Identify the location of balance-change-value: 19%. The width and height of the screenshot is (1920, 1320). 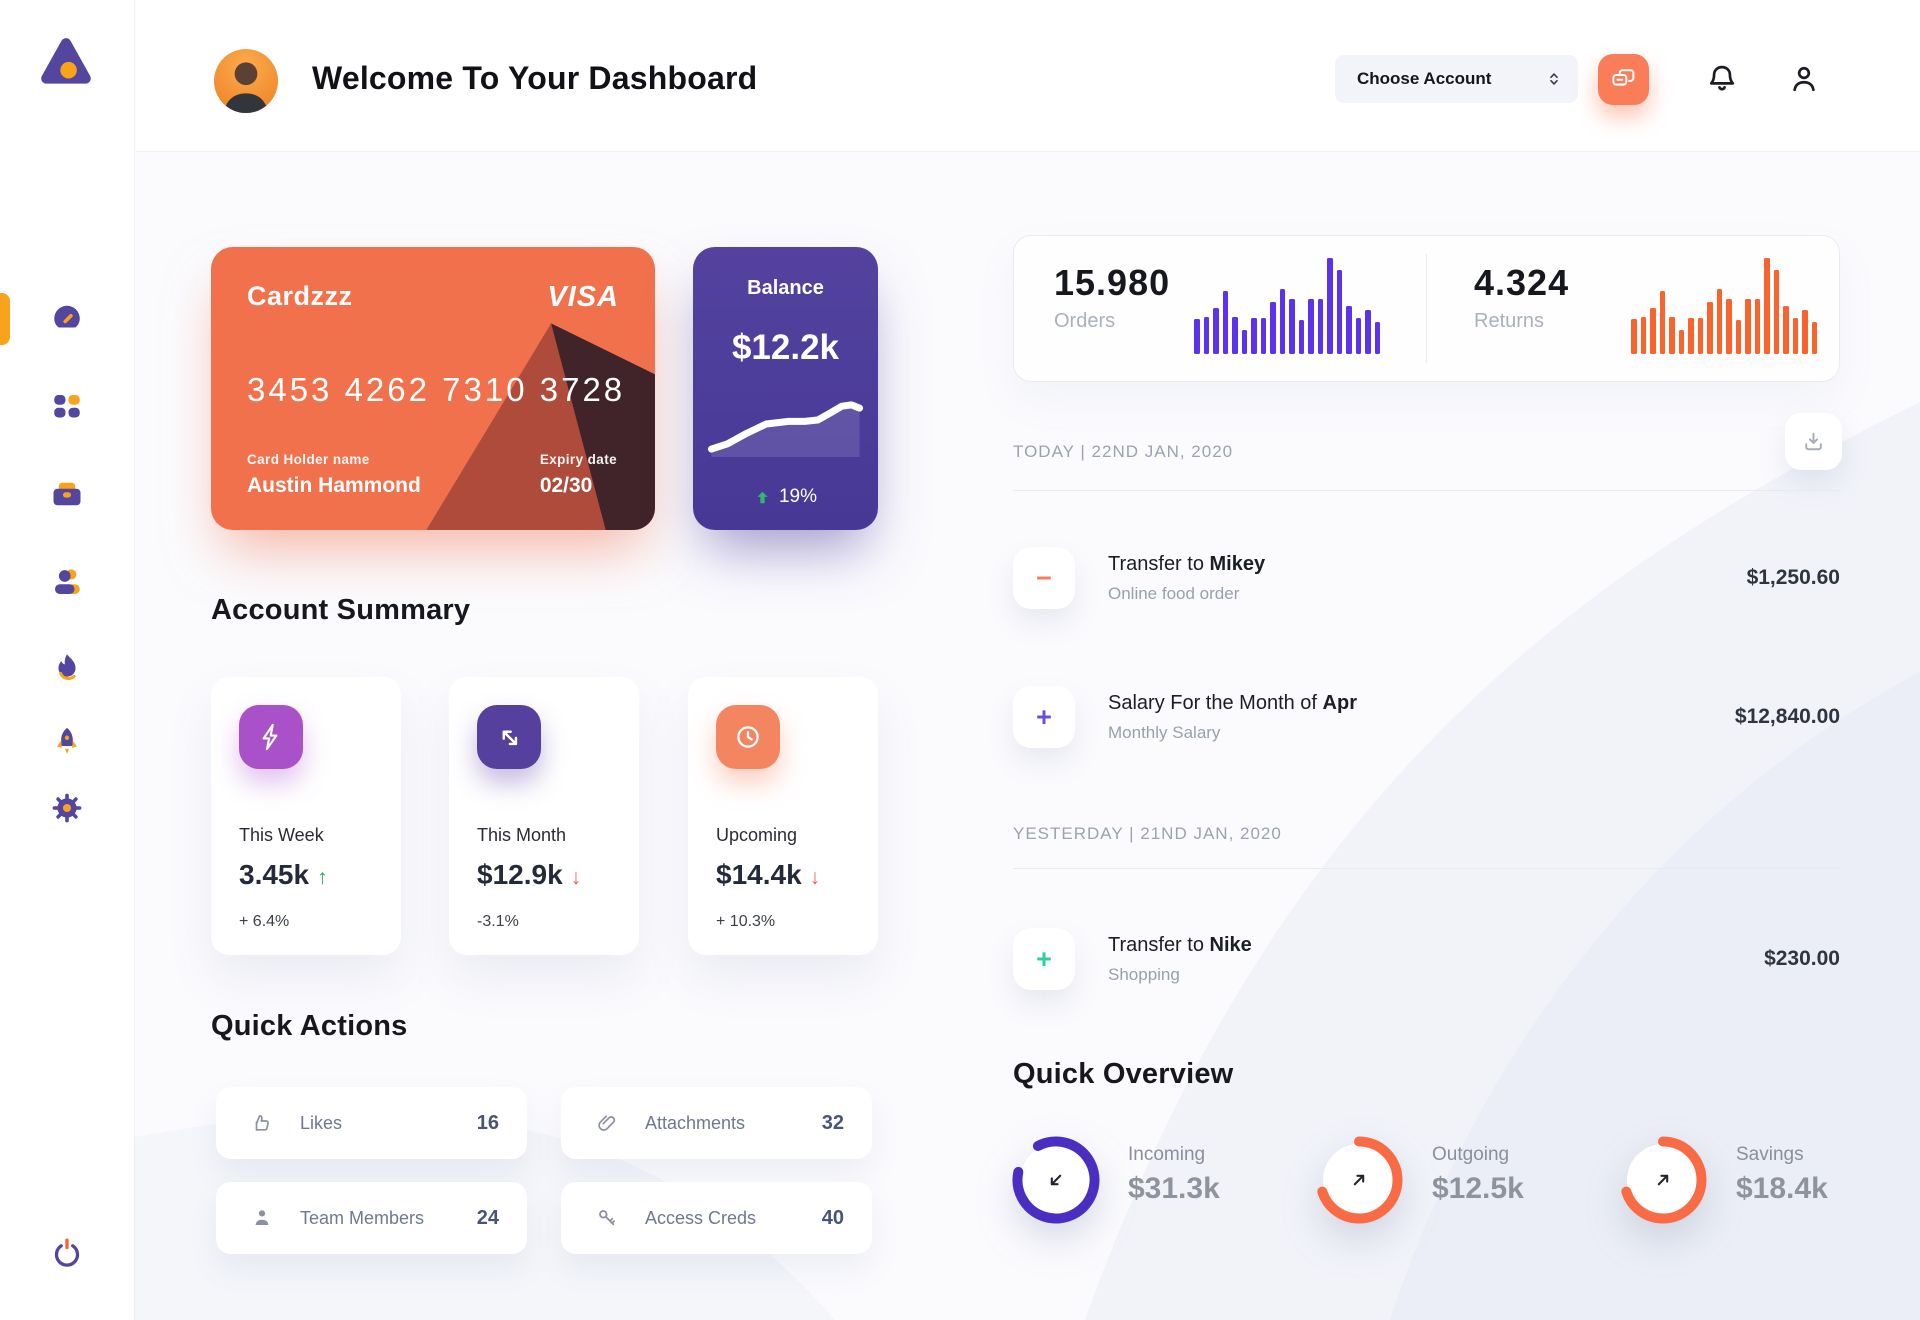
(798, 496).